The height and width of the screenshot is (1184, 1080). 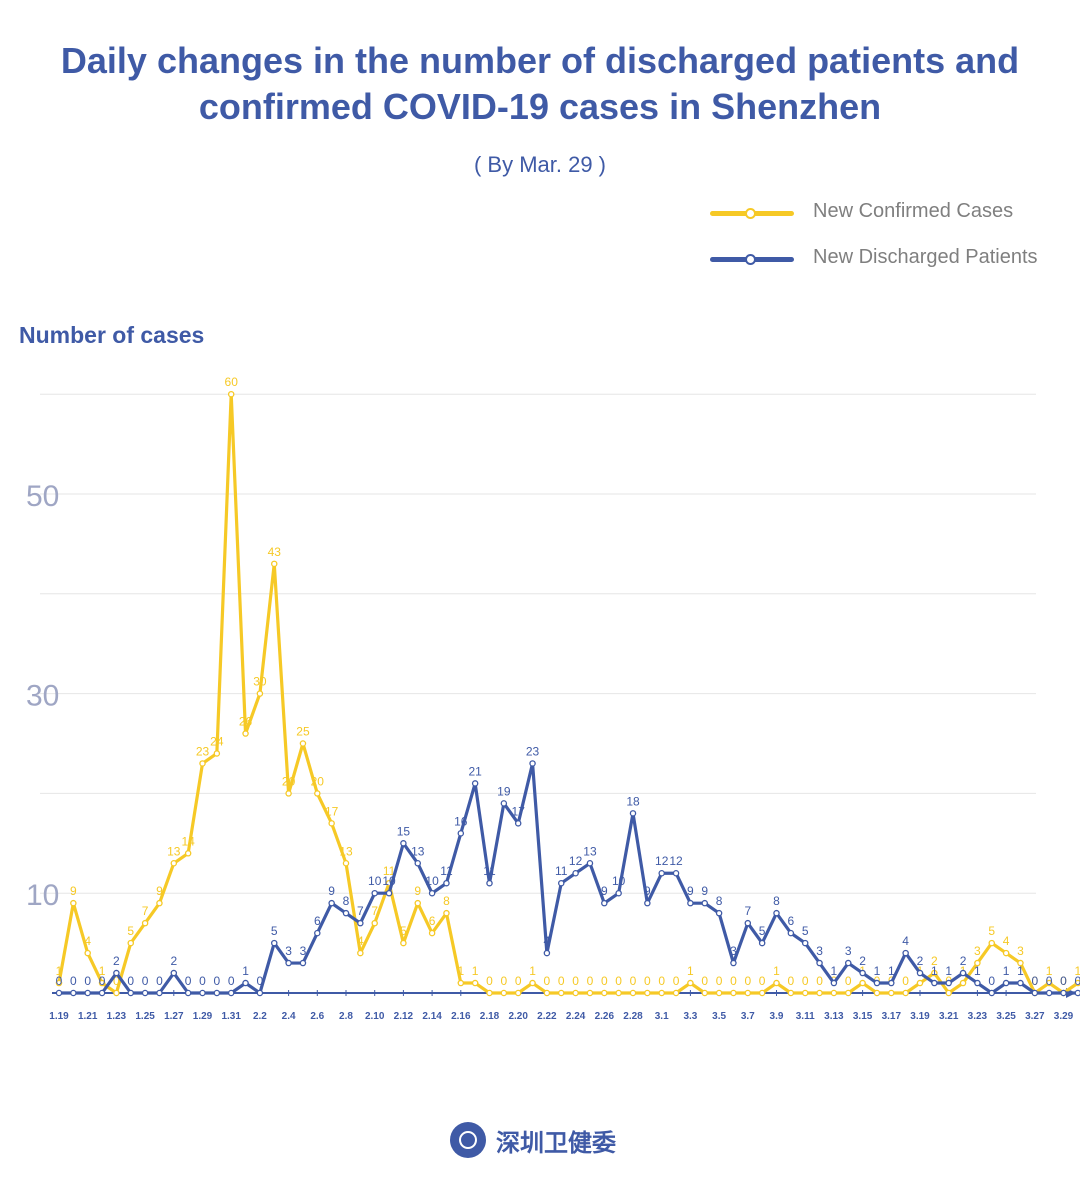 What do you see at coordinates (750, 213) in the screenshot?
I see `legend-marker-confirmed` at bounding box center [750, 213].